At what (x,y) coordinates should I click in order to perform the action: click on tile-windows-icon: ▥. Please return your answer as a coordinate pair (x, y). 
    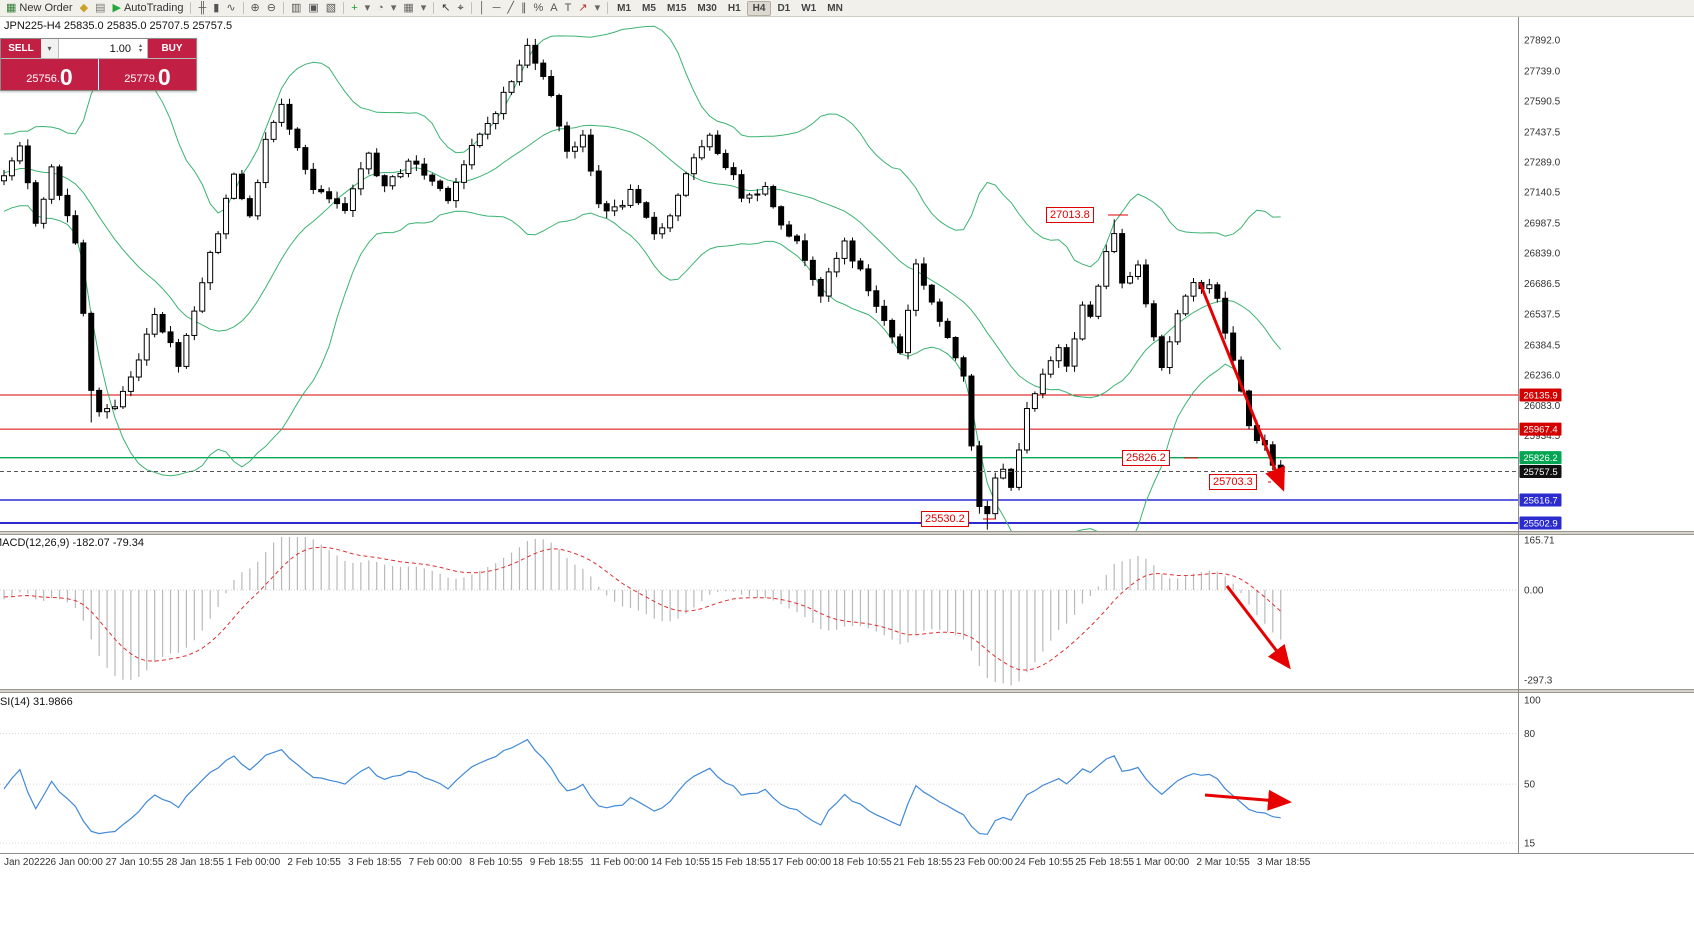
    Looking at the image, I should click on (296, 8).